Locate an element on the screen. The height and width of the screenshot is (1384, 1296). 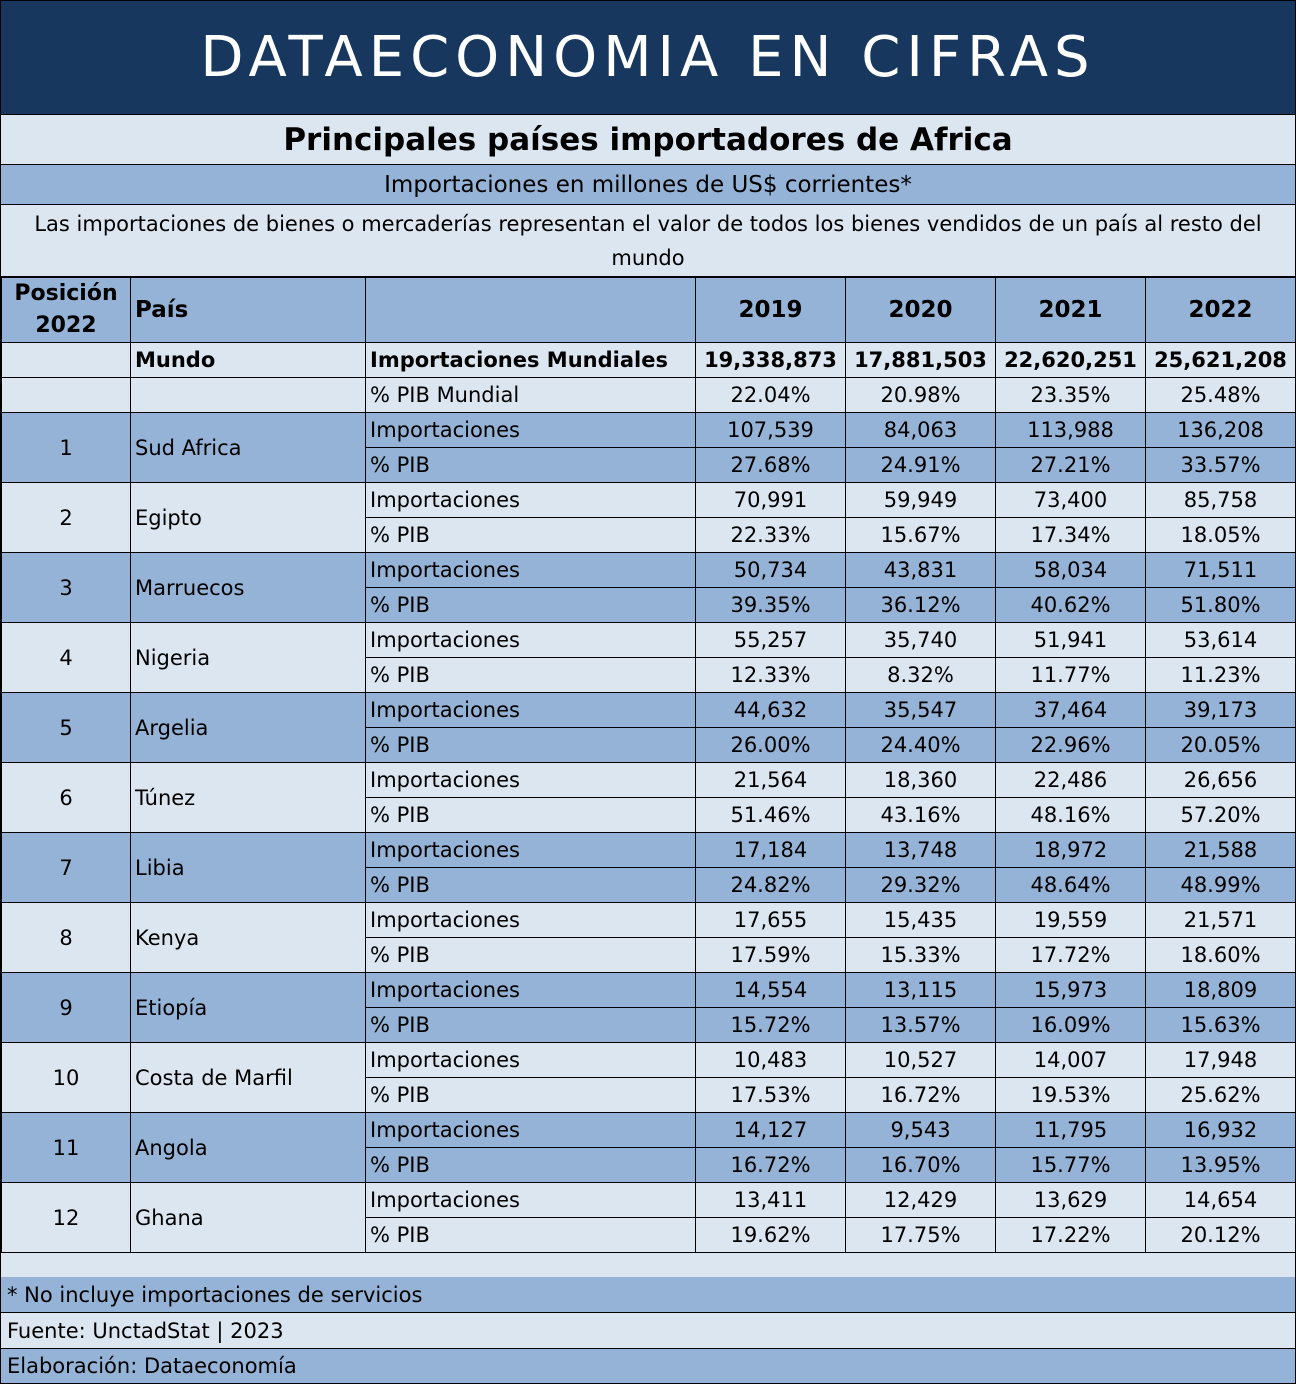
value-cell: 17.22% is located at coordinates (1070, 1235).